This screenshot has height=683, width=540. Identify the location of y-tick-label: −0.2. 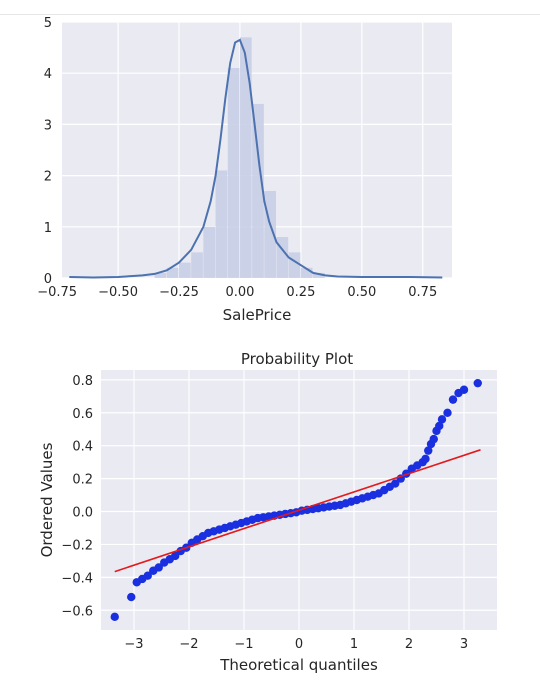
(77, 545).